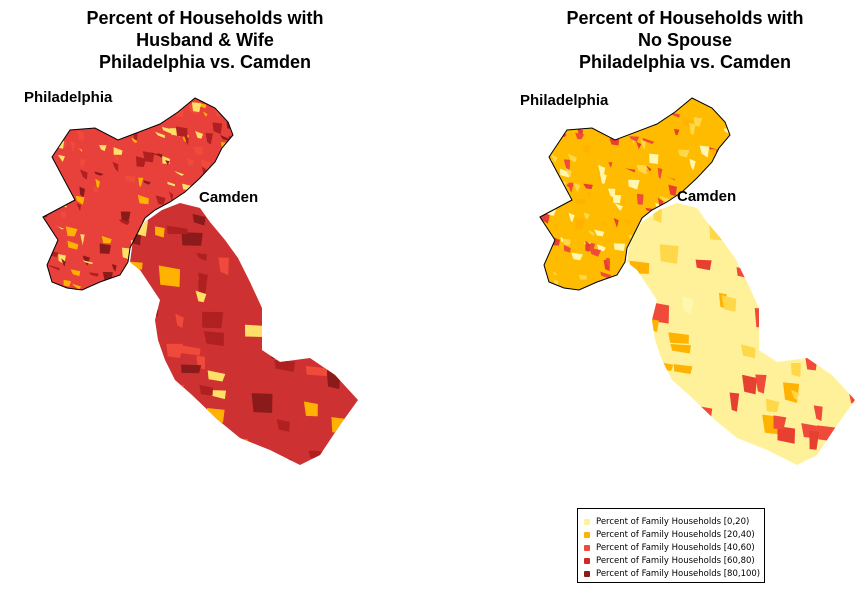 This screenshot has height=598, width=864. Describe the element at coordinates (587, 560) in the screenshot. I see `legend-swatch` at that location.